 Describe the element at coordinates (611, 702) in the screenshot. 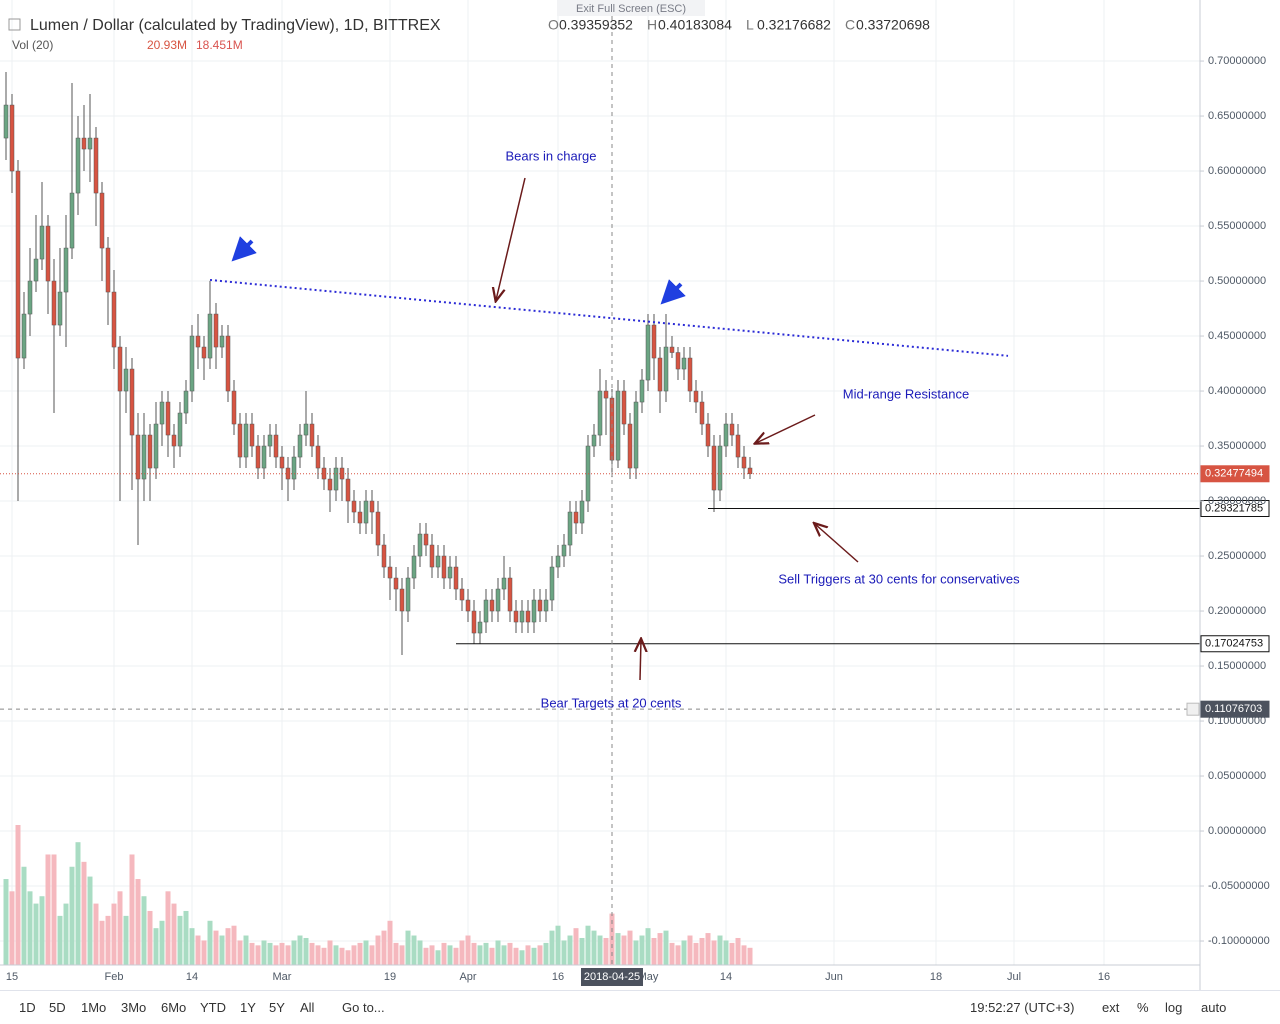

I see `annotation: Bear Targets at 20 cents` at that location.